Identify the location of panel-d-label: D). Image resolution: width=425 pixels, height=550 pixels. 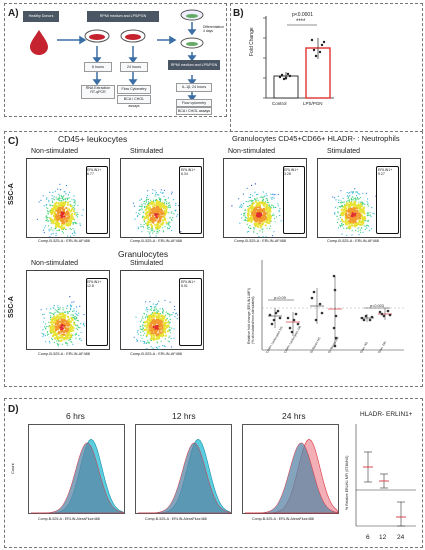
(13, 409).